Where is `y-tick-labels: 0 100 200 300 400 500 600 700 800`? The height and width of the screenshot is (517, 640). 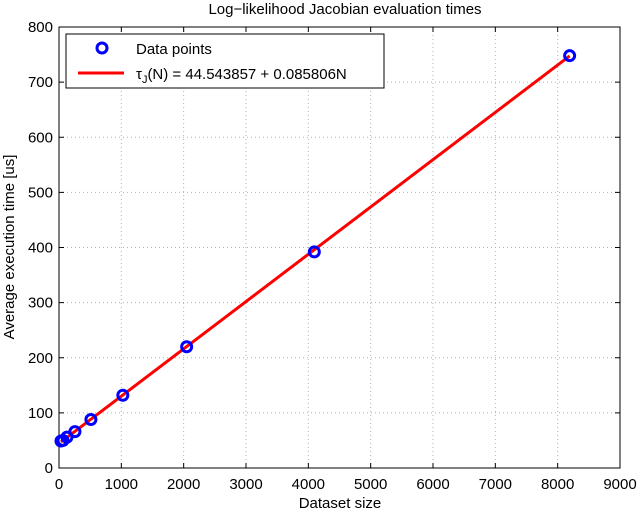 y-tick-labels: 0 100 200 300 400 500 600 700 800 is located at coordinates (40, 248).